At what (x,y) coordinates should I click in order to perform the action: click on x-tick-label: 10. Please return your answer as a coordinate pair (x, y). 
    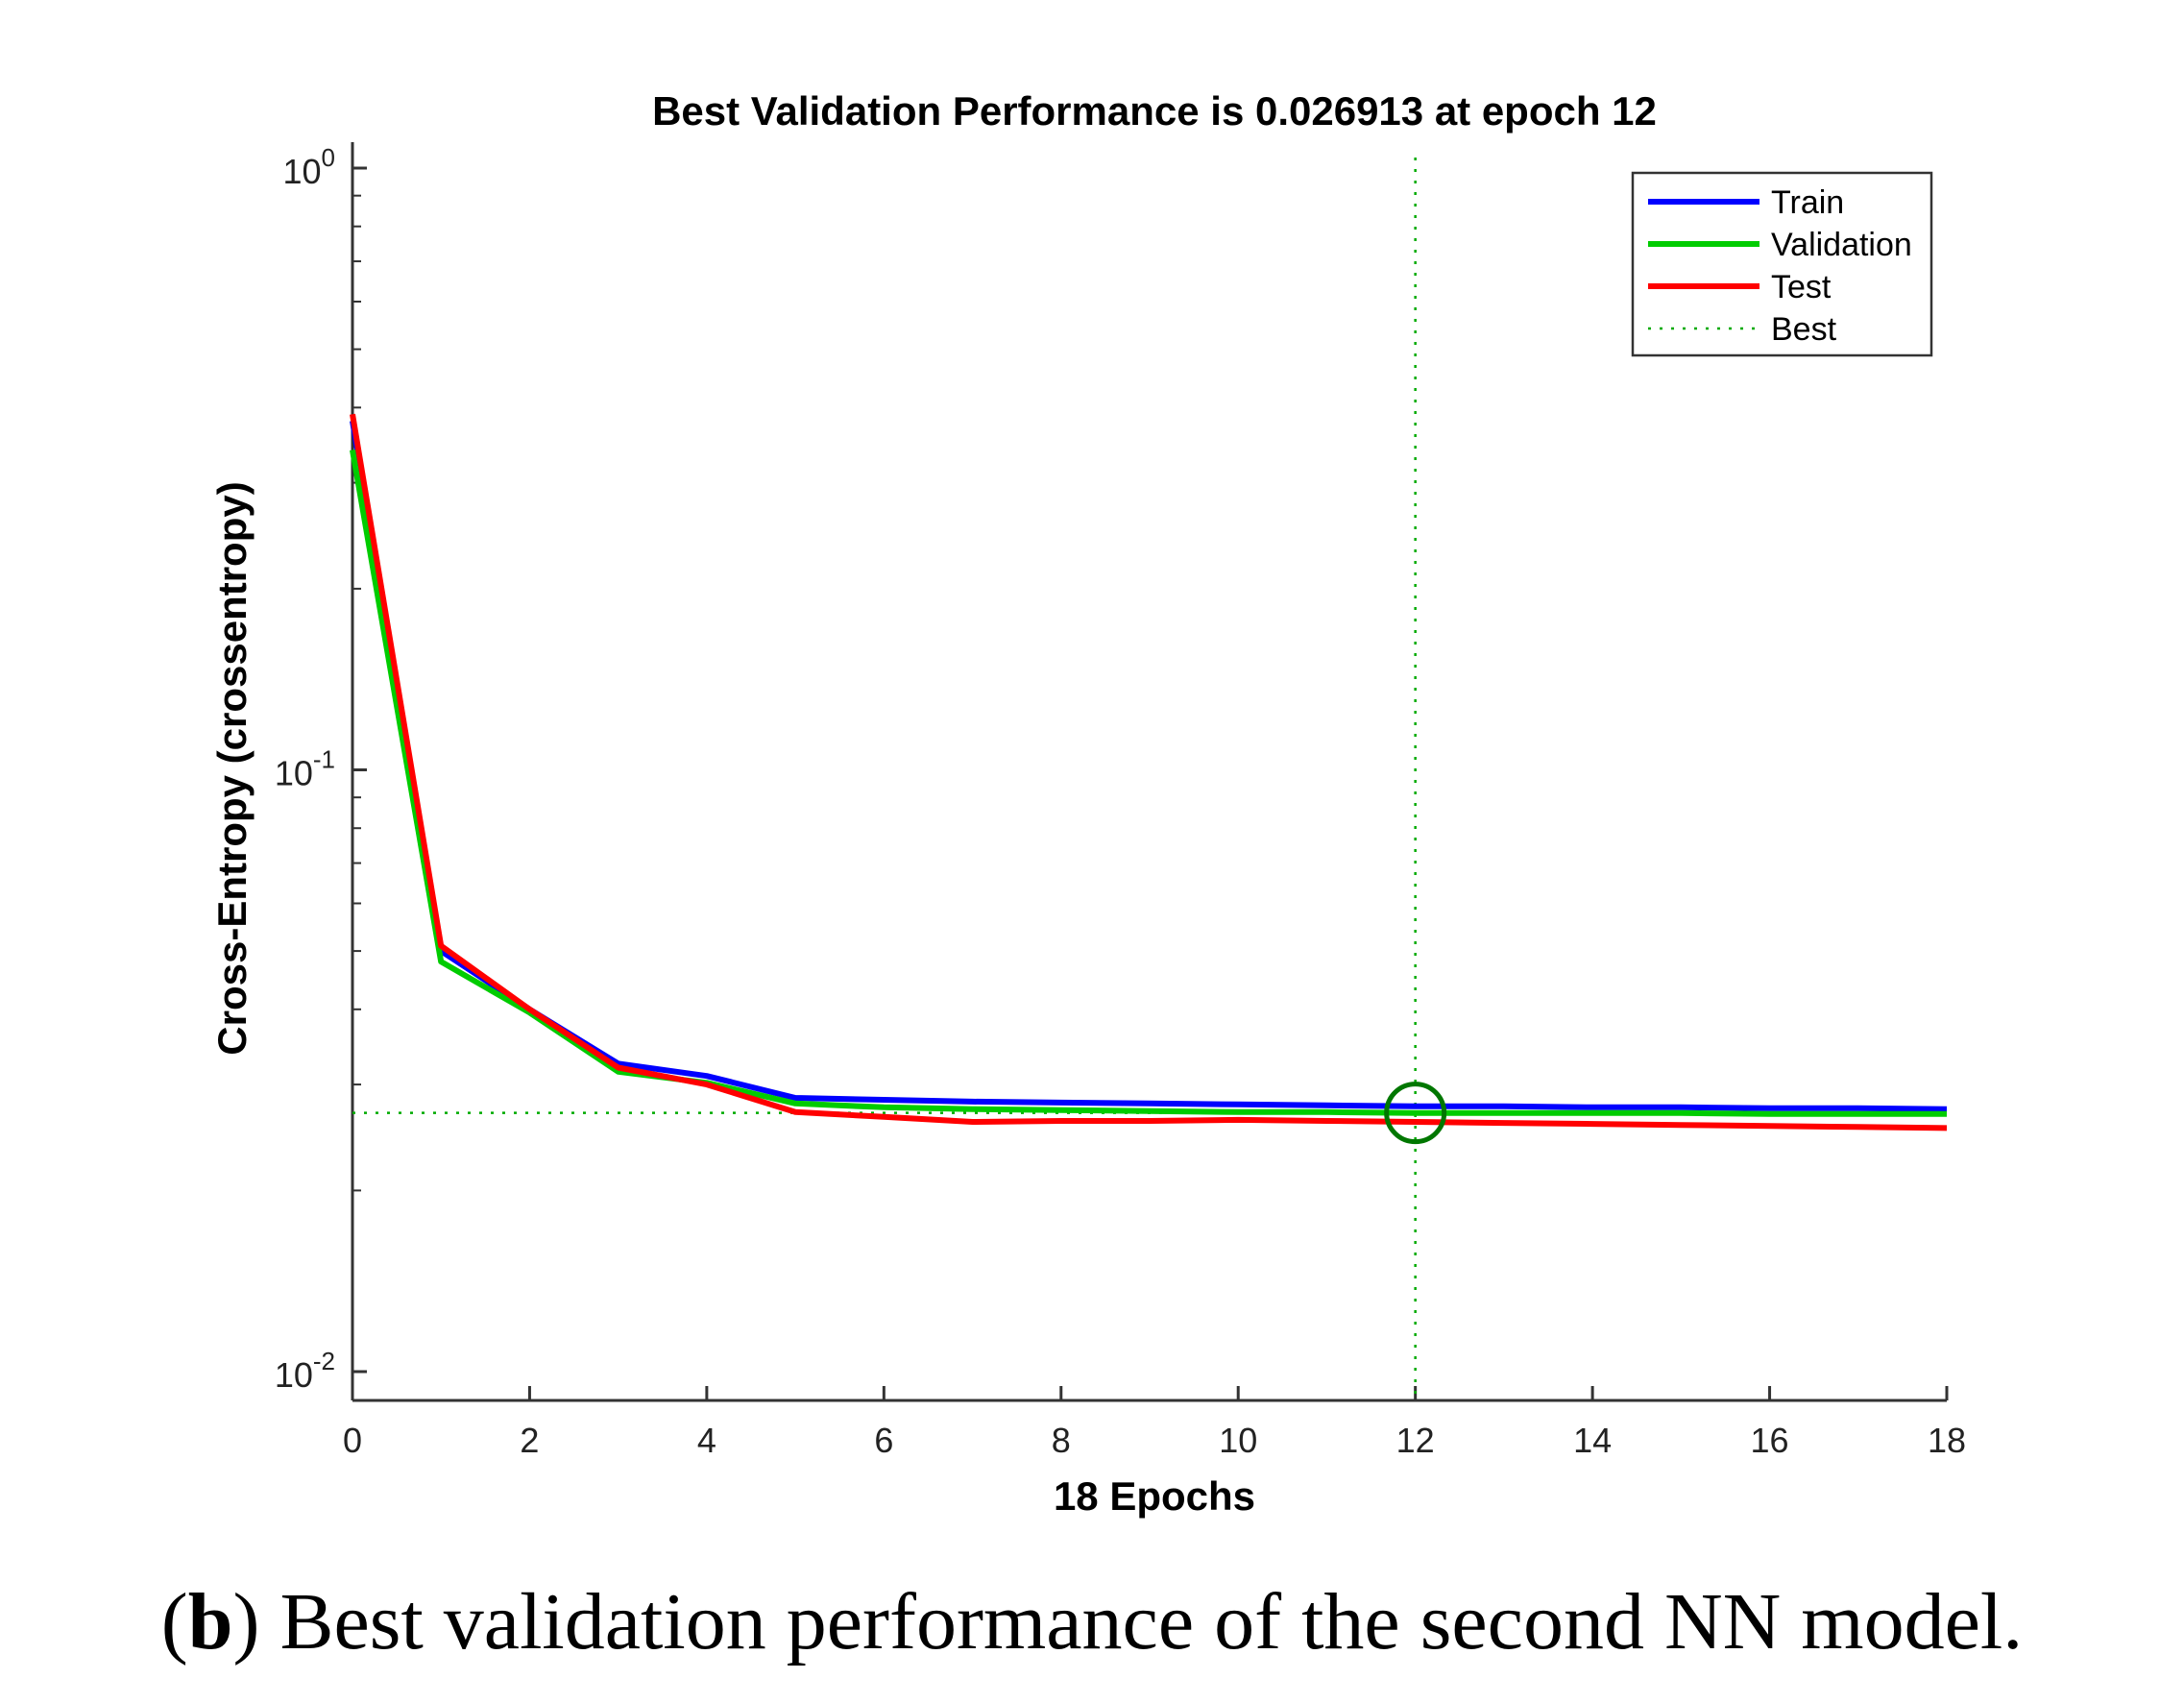
    Looking at the image, I should click on (1238, 1440).